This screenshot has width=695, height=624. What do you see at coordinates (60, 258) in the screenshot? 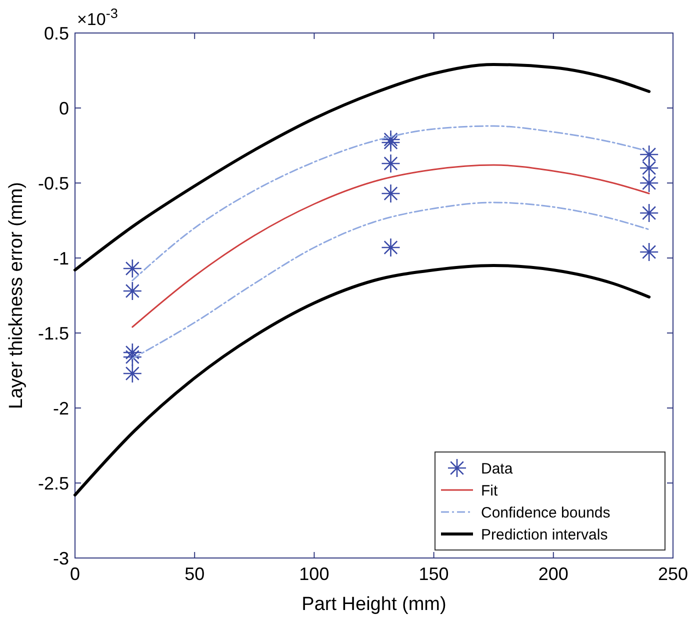
I see `y-tick-label: -1` at bounding box center [60, 258].